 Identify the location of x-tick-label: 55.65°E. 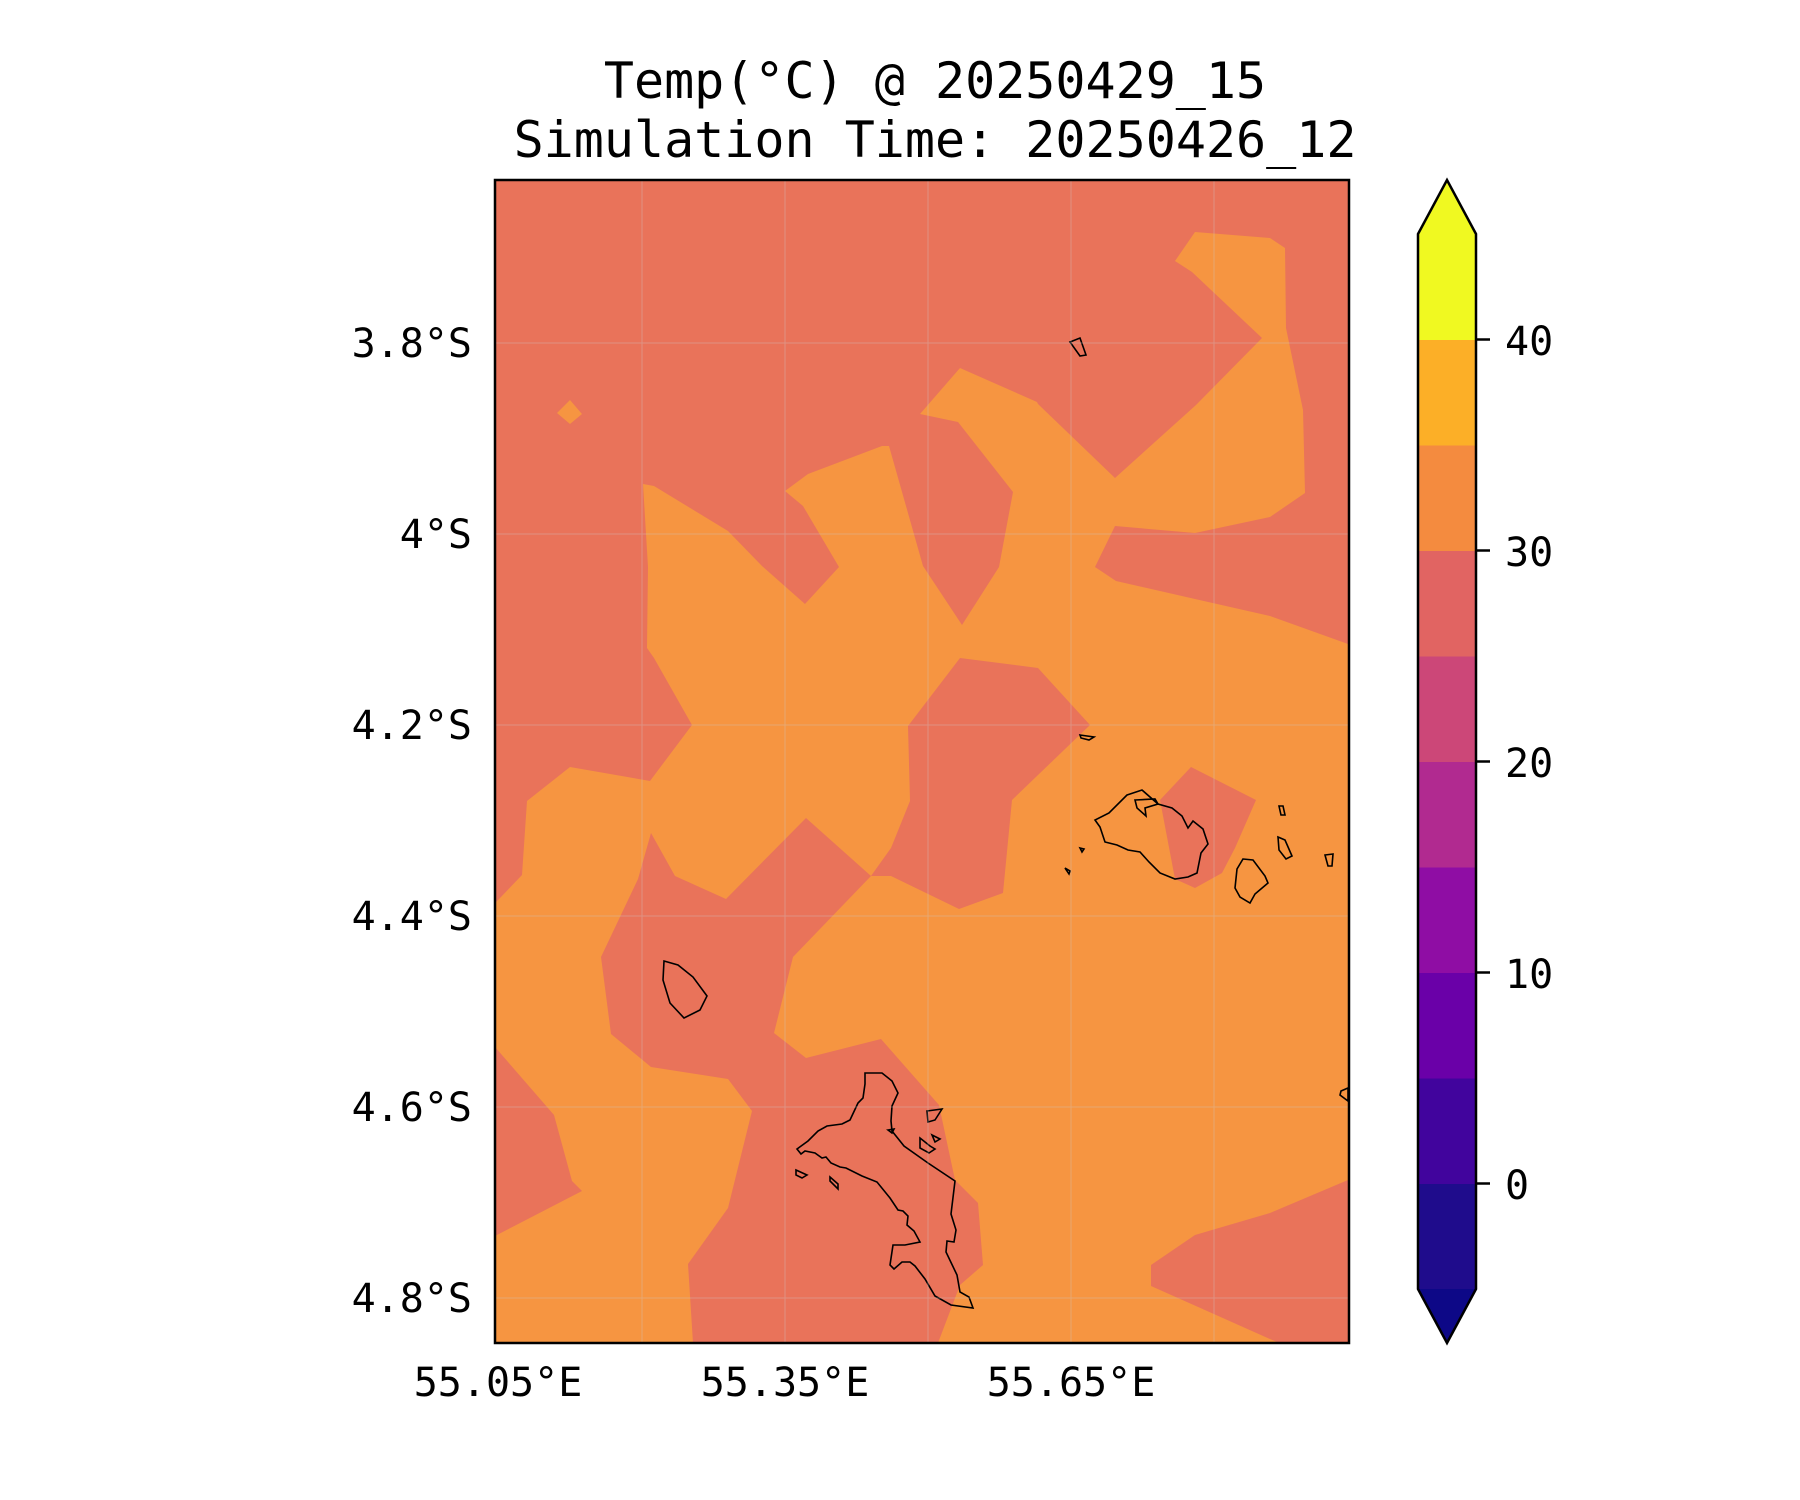
(1071, 1383).